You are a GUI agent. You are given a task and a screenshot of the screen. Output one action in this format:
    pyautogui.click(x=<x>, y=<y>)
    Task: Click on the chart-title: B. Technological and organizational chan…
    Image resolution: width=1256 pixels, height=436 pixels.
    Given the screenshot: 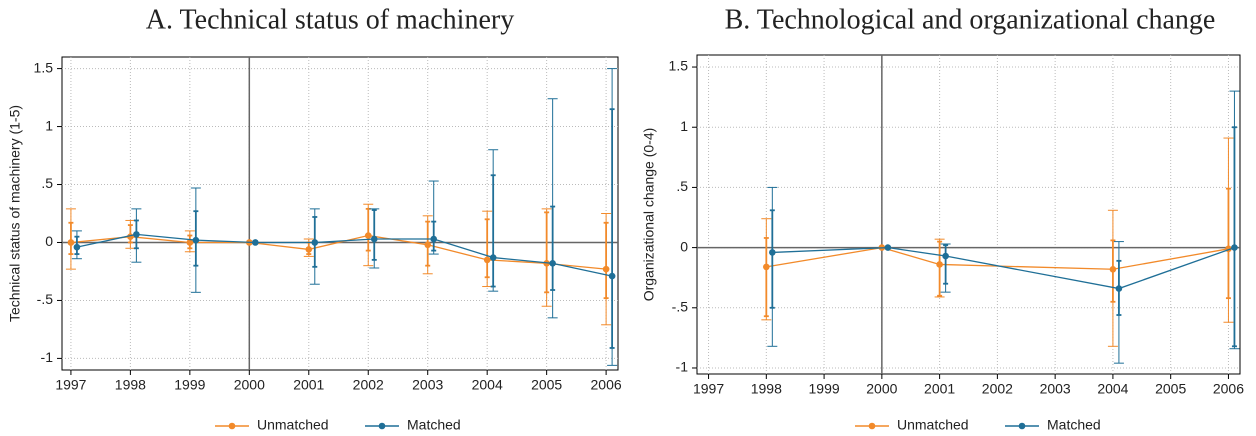 What is the action you would take?
    pyautogui.click(x=970, y=19)
    